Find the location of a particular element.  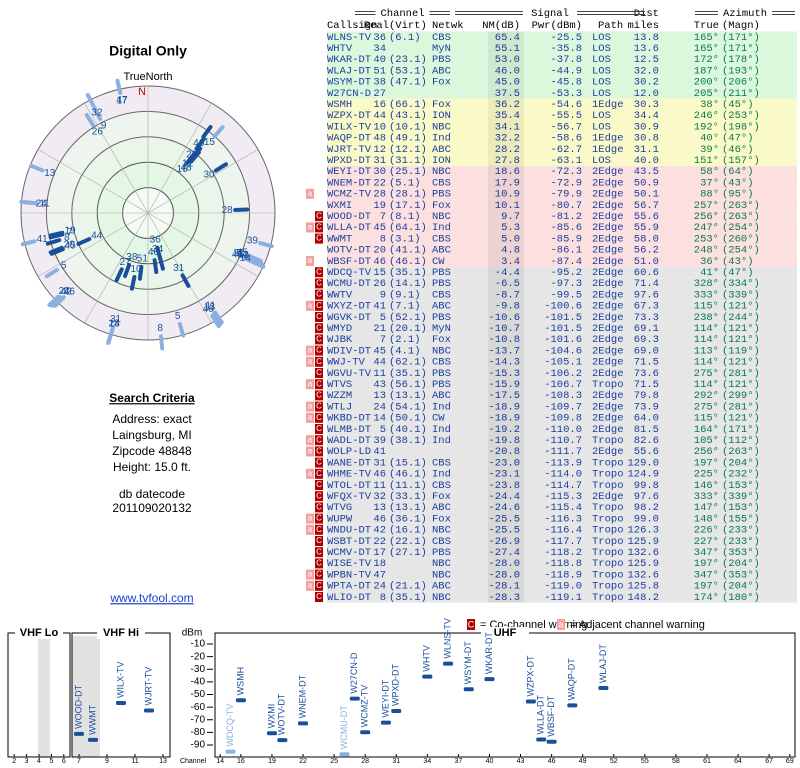

table-cell: 165° is located at coordinates (706, 38).